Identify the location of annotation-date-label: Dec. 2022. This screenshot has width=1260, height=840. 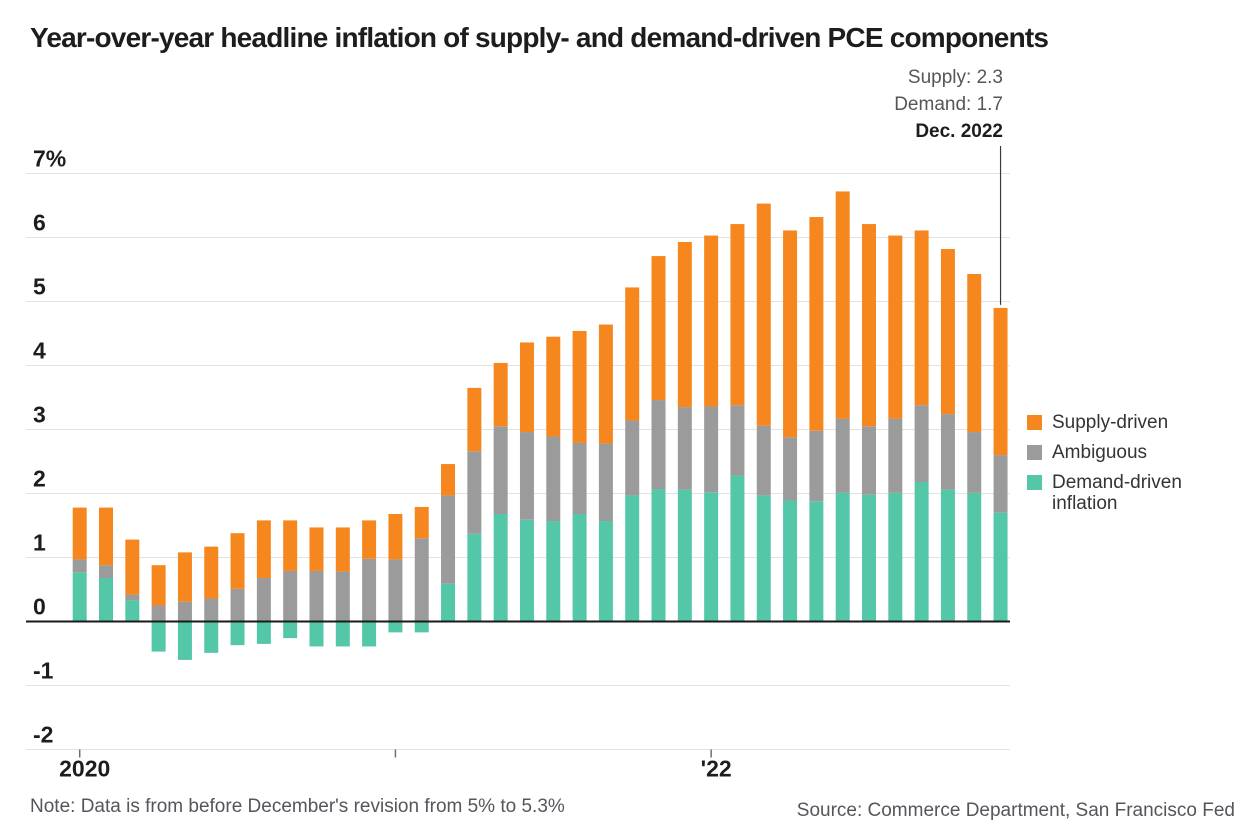
(959, 131).